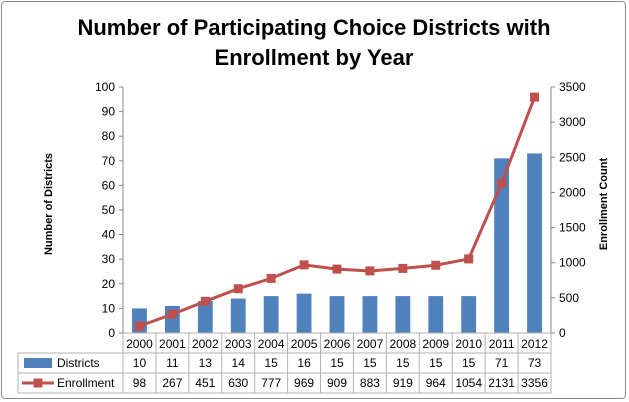 The width and height of the screenshot is (629, 402). Describe the element at coordinates (436, 383) in the screenshot. I see `table-cell-value: 964` at that location.